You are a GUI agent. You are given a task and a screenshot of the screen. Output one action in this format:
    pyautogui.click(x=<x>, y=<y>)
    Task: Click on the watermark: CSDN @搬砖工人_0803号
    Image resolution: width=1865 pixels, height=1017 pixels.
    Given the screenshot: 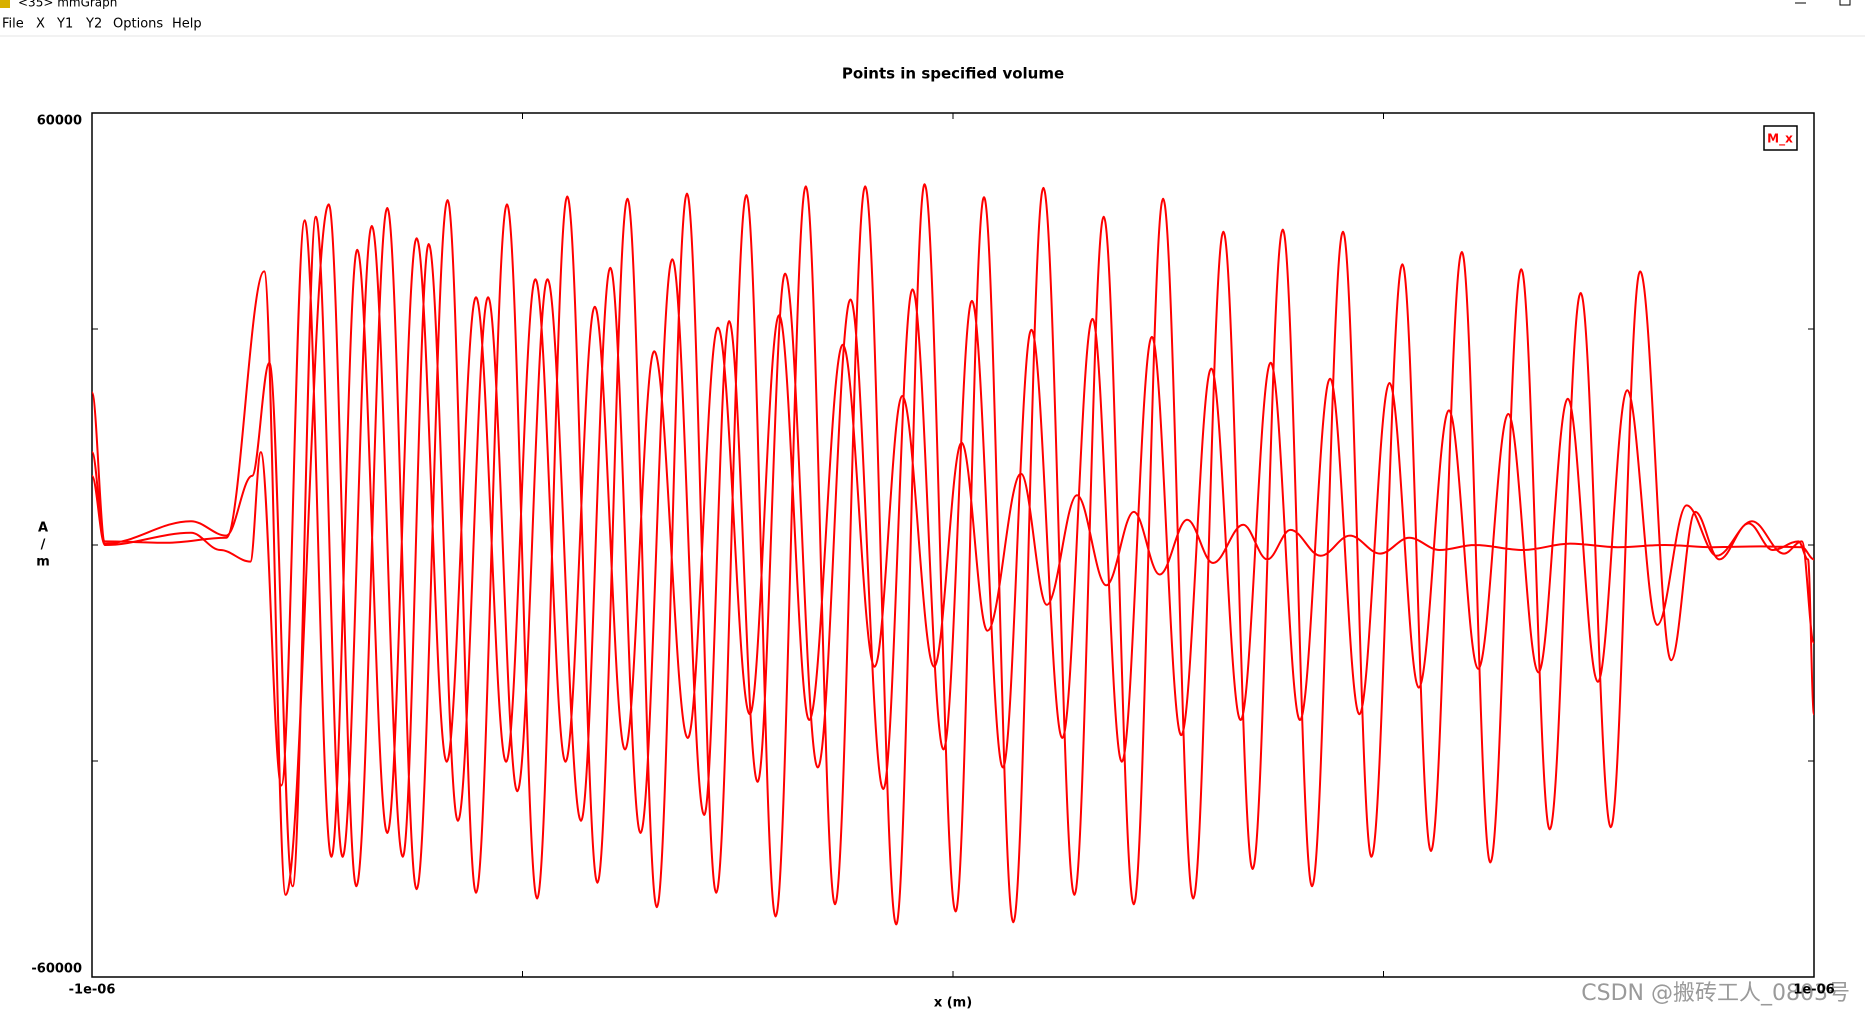 What is the action you would take?
    pyautogui.click(x=1715, y=993)
    